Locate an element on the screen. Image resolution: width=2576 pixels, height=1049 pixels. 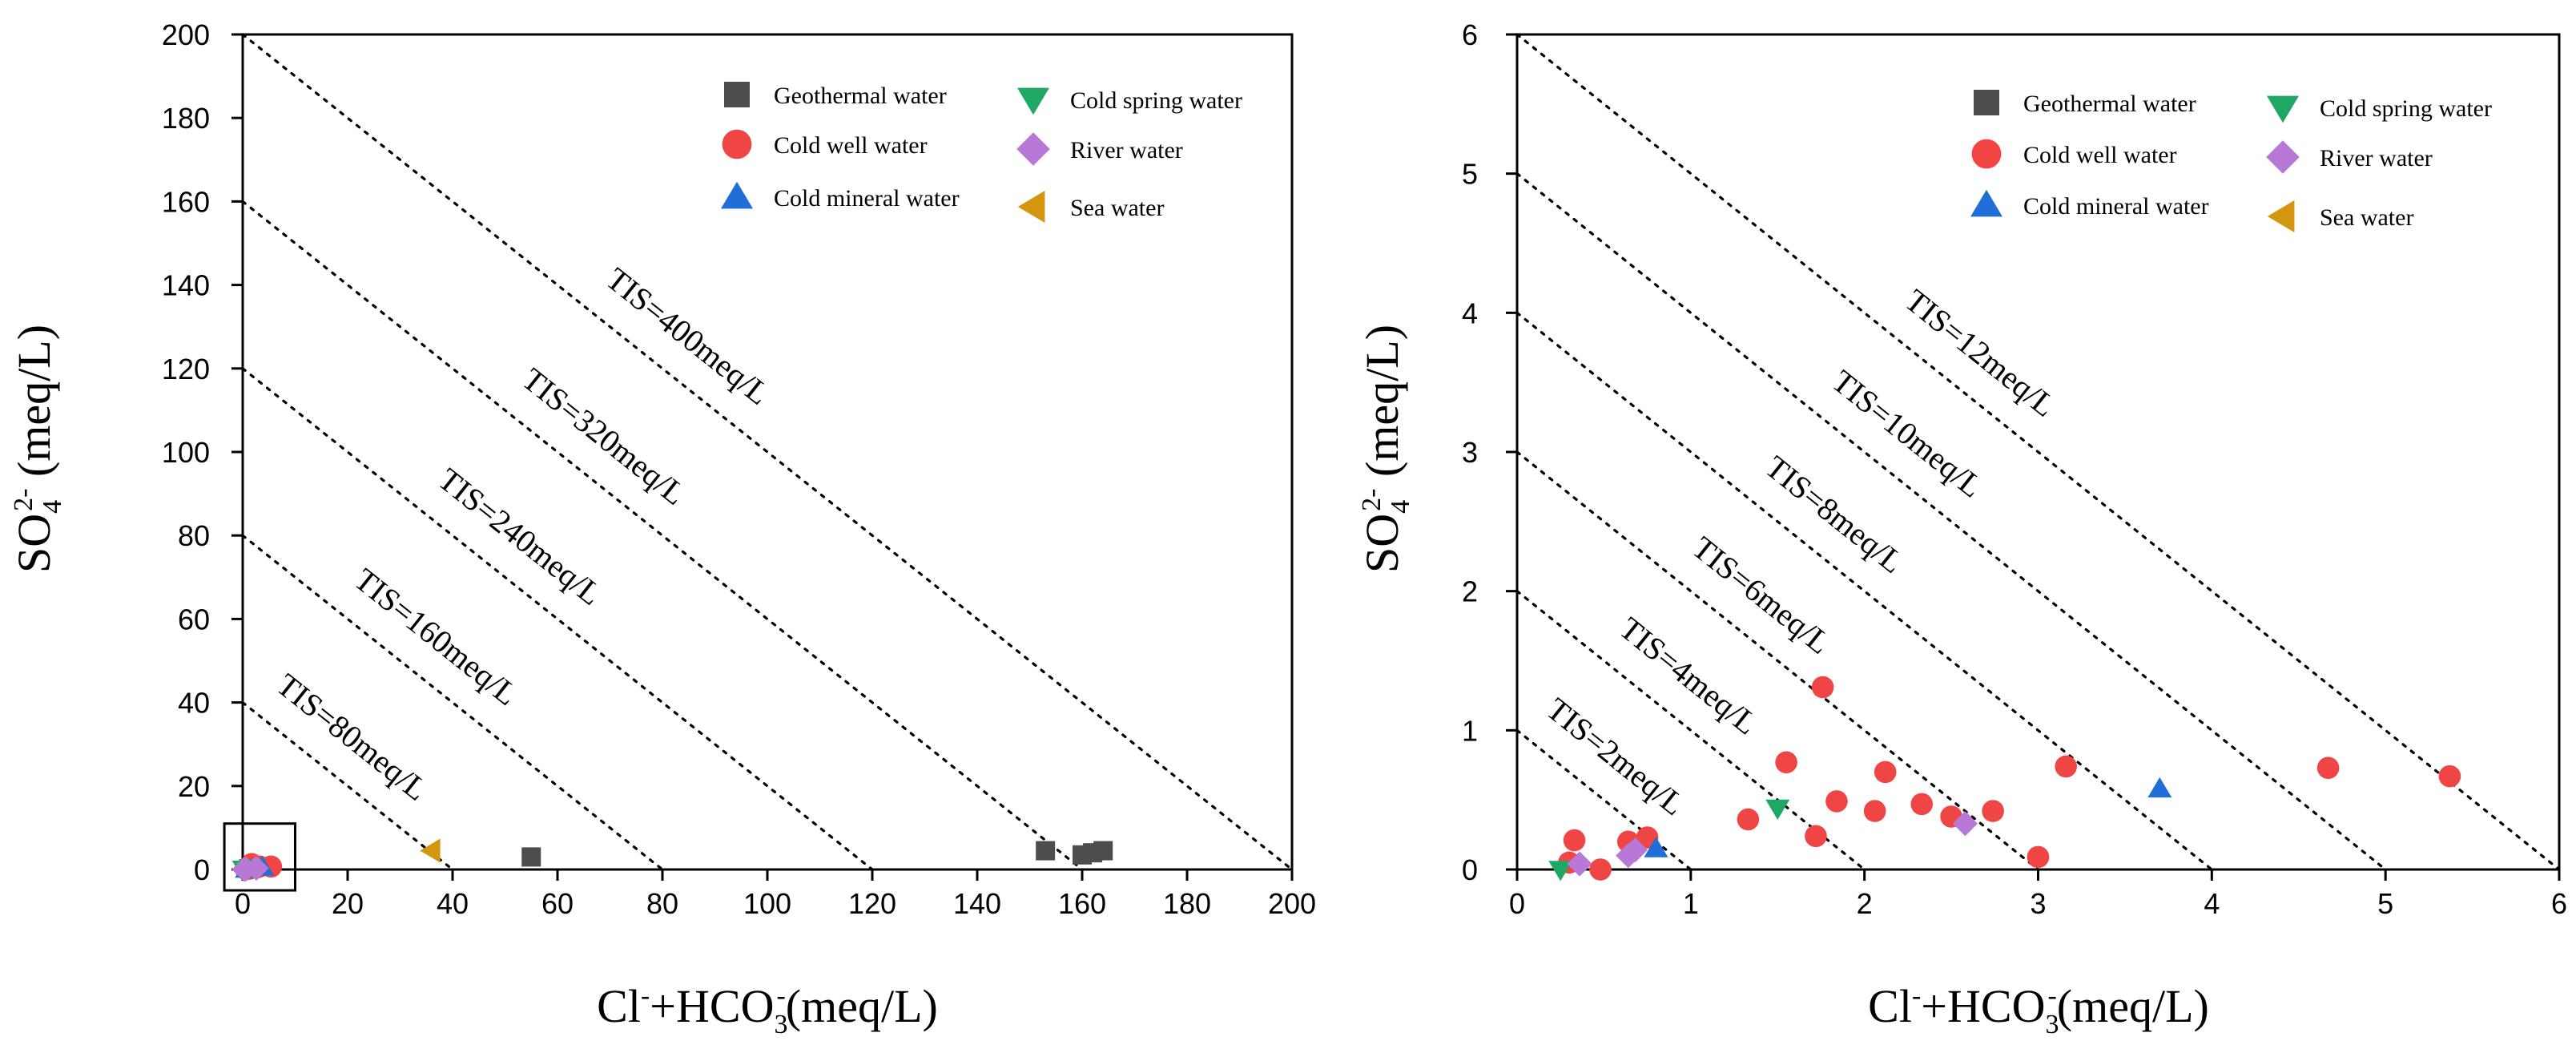
legend-label: Cold well water is located at coordinates (2100, 155).